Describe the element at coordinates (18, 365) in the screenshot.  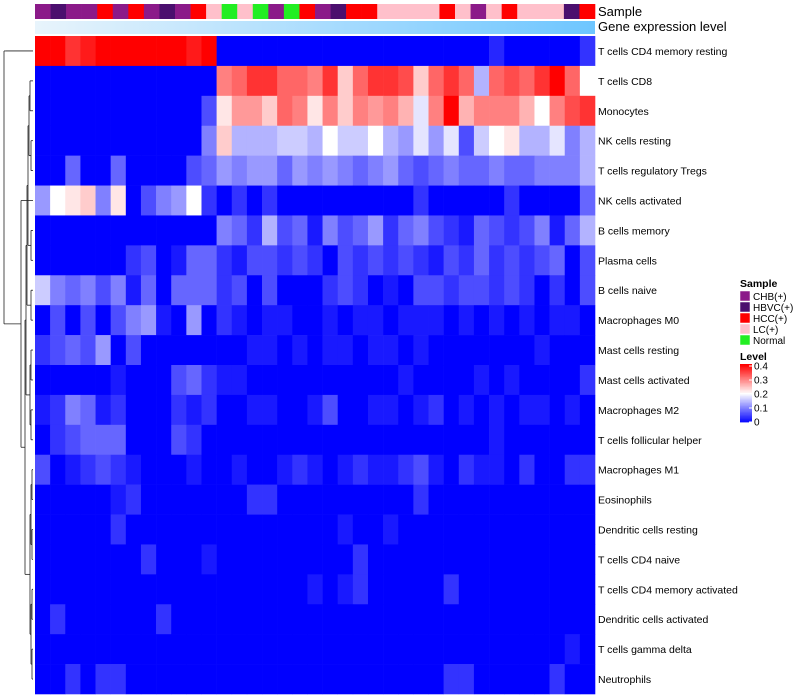
I see `row-dendrogram` at that location.